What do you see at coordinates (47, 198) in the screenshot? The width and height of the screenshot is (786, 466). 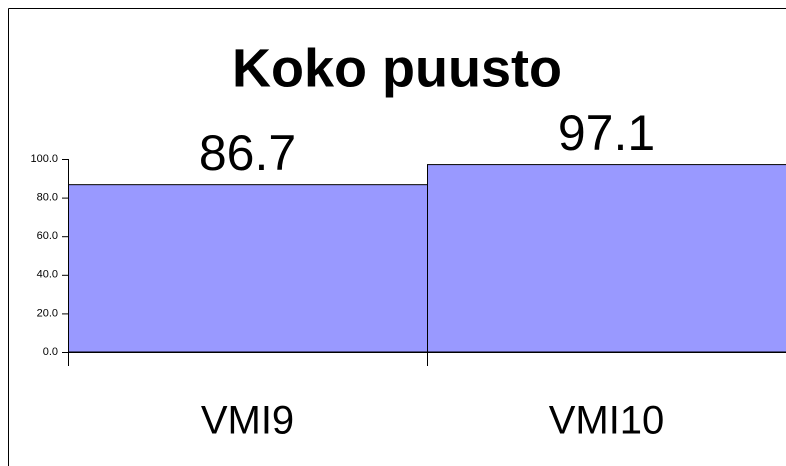 I see `y-tick-label: 80.0` at bounding box center [47, 198].